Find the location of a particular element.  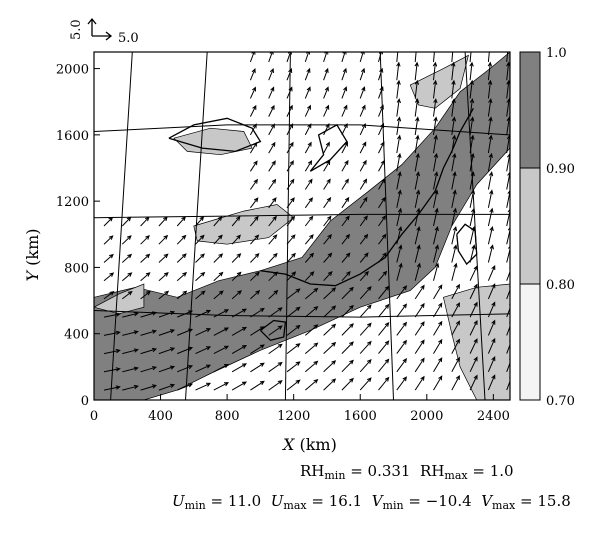

x-axis-ticks: 0 400 800 1200 1600 2000 2400 is located at coordinates (300, 409).